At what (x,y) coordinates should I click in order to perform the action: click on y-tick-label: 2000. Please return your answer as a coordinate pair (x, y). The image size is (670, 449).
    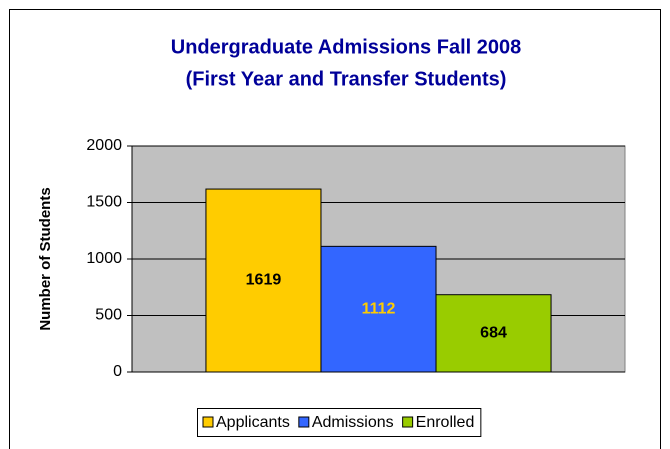
    Looking at the image, I should click on (104, 145).